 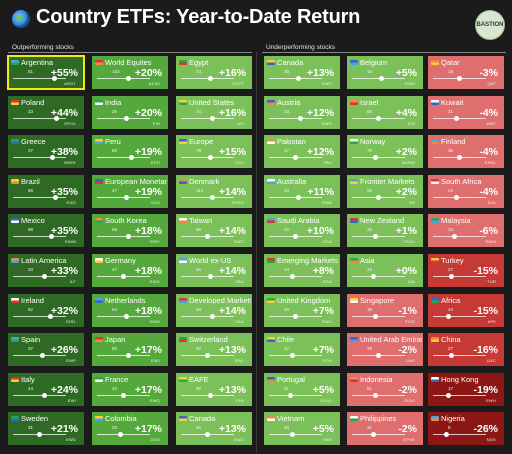 What do you see at coordinates (214, 270) in the screenshot?
I see `etf-tile: World ex-US +14% 66 VEU` at bounding box center [214, 270].